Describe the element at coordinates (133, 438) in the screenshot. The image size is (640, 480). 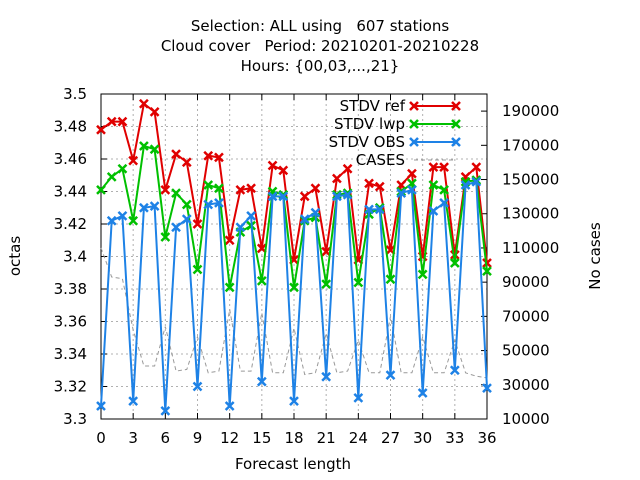
I see `x-tick-label: 3` at that location.